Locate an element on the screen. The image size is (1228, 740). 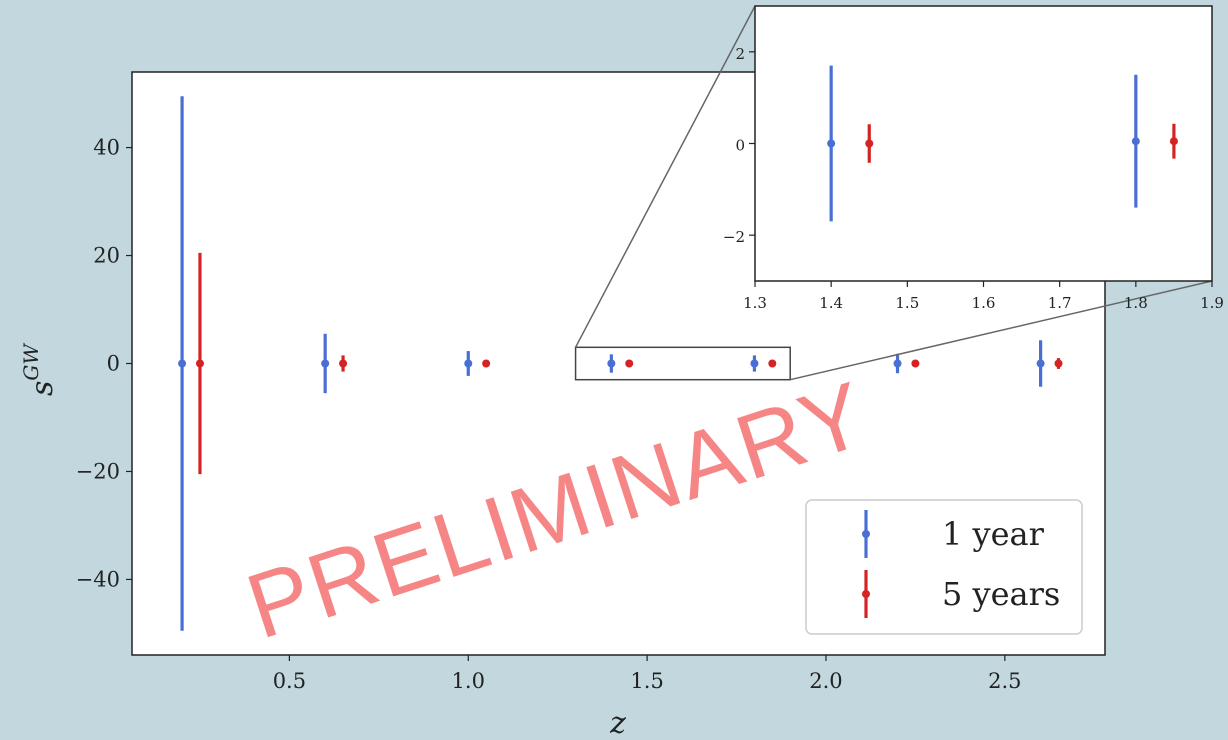
legend-label: 1 year is located at coordinates (993, 534).